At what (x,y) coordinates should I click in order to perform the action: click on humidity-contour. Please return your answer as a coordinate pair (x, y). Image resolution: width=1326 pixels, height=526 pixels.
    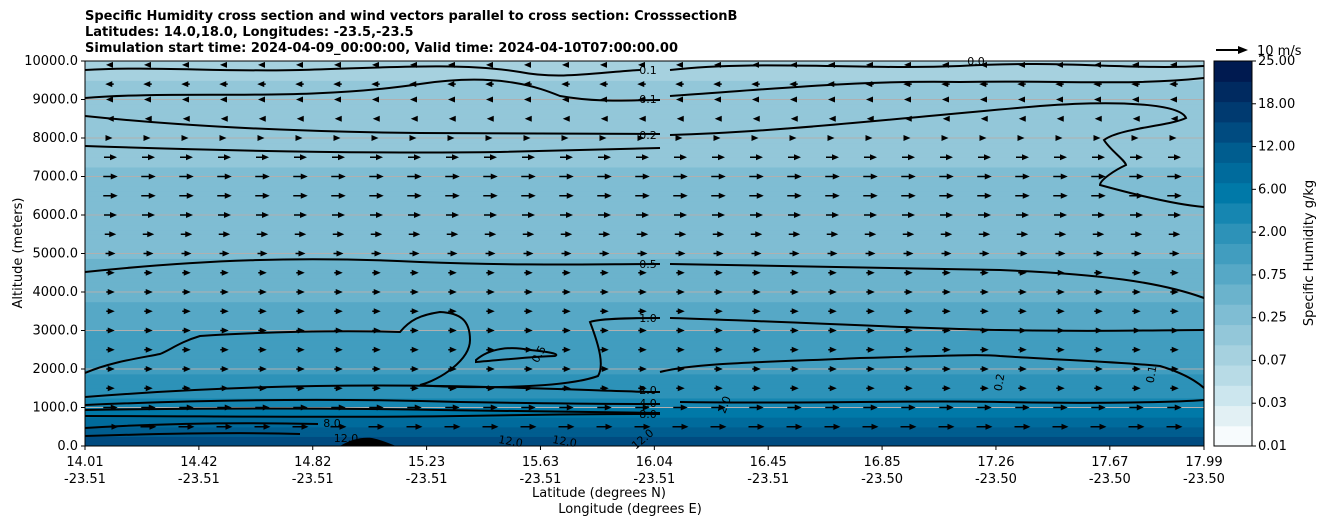
    Looking at the image, I should click on (373, 90).